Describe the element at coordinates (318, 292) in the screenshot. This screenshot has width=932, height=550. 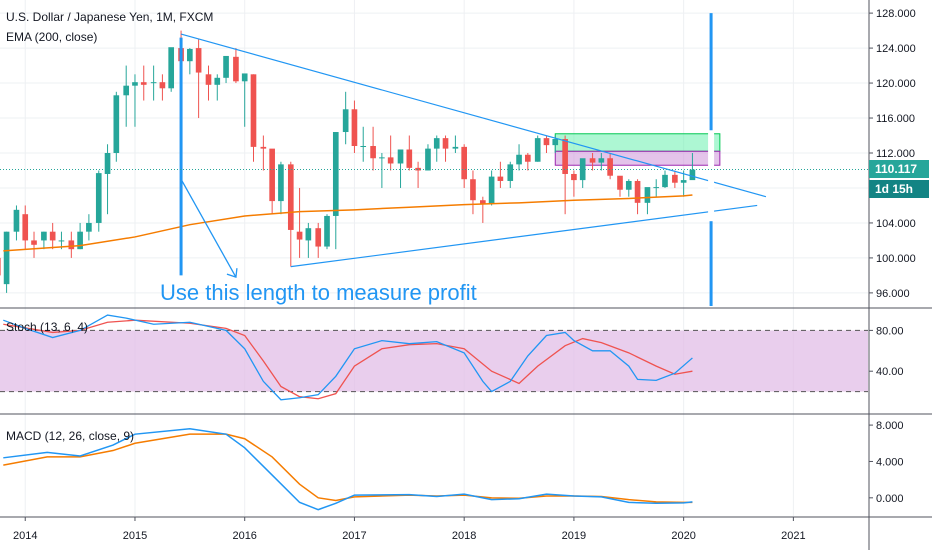
I see `annotation-text: Use this length to measure profit` at that location.